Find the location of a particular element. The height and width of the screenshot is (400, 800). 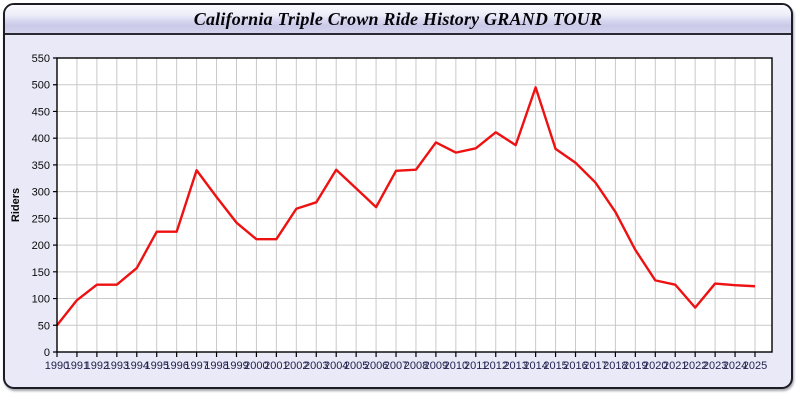

svg-text: 2022 is located at coordinates (695, 366).